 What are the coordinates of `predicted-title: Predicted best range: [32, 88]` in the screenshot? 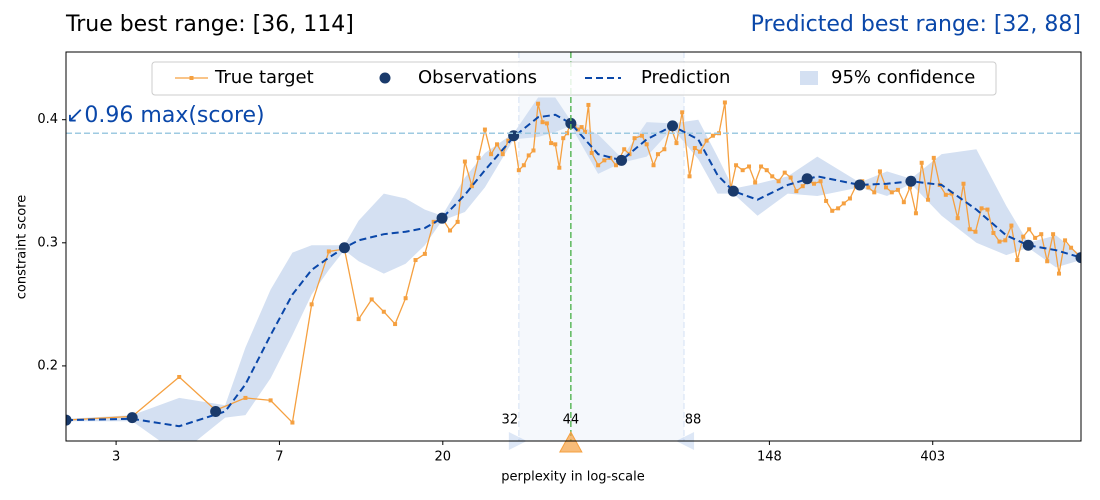 It's located at (916, 24).